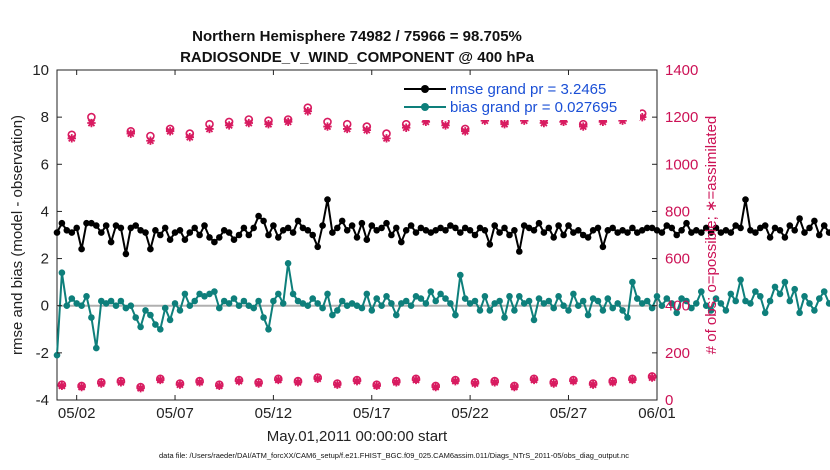  Describe the element at coordinates (681, 70) in the screenshot. I see `y-right-tick-label: 1400` at that location.